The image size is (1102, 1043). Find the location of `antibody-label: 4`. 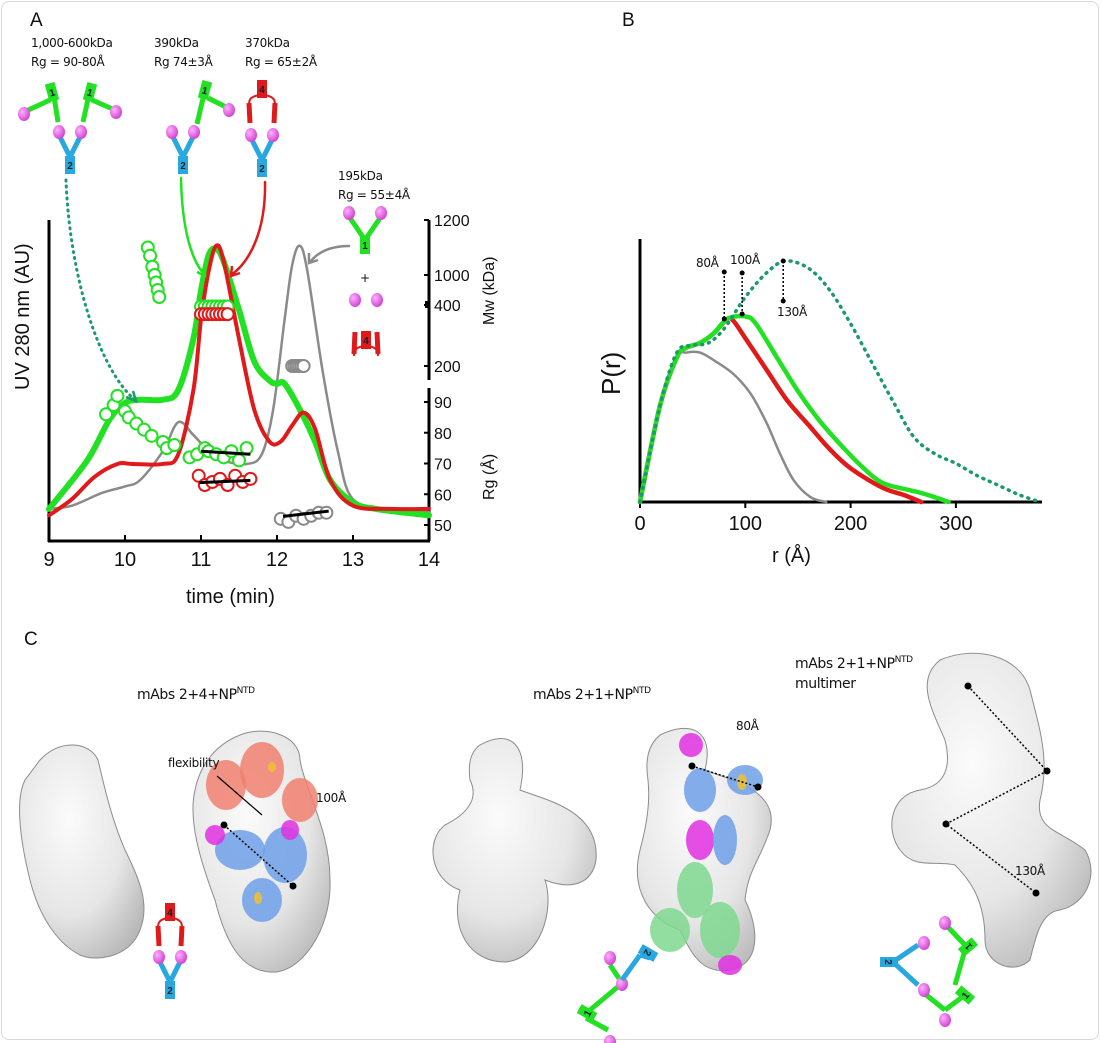

antibody-label: 4 is located at coordinates (170, 913).